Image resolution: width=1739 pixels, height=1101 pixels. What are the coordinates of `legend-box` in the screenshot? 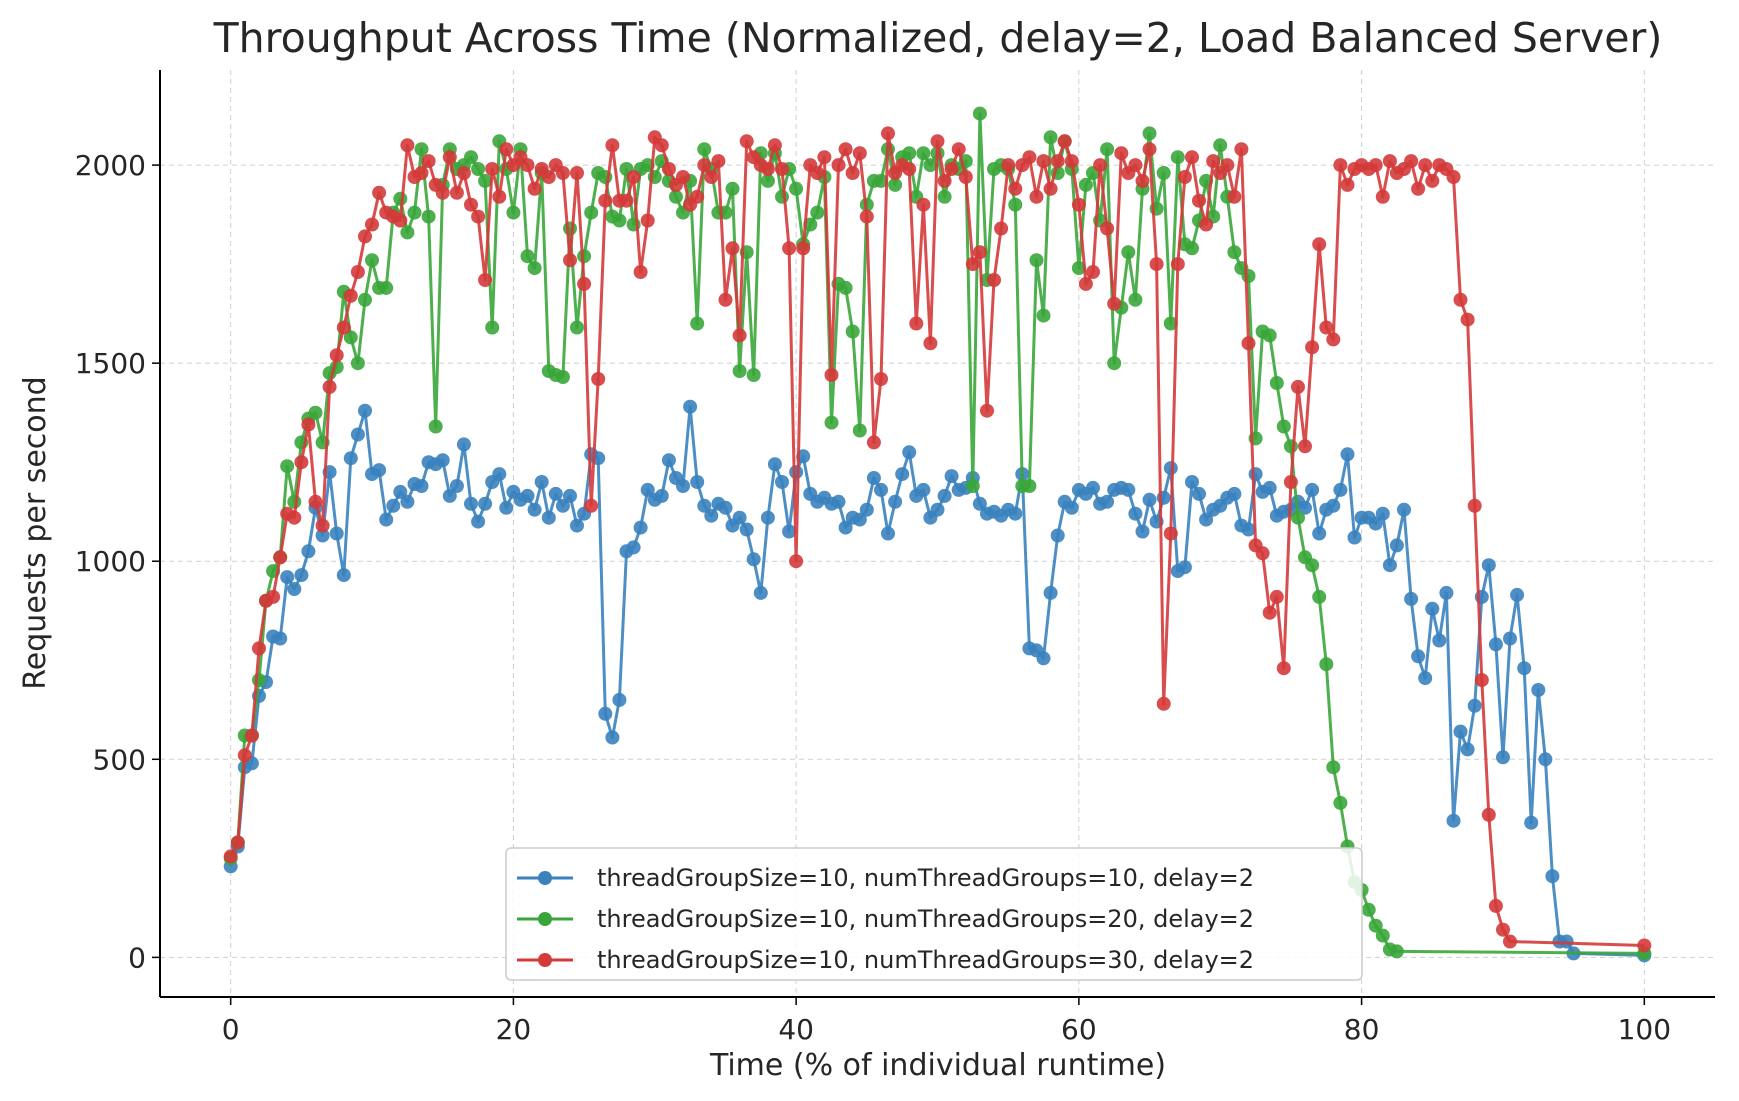 It's located at (934, 914).